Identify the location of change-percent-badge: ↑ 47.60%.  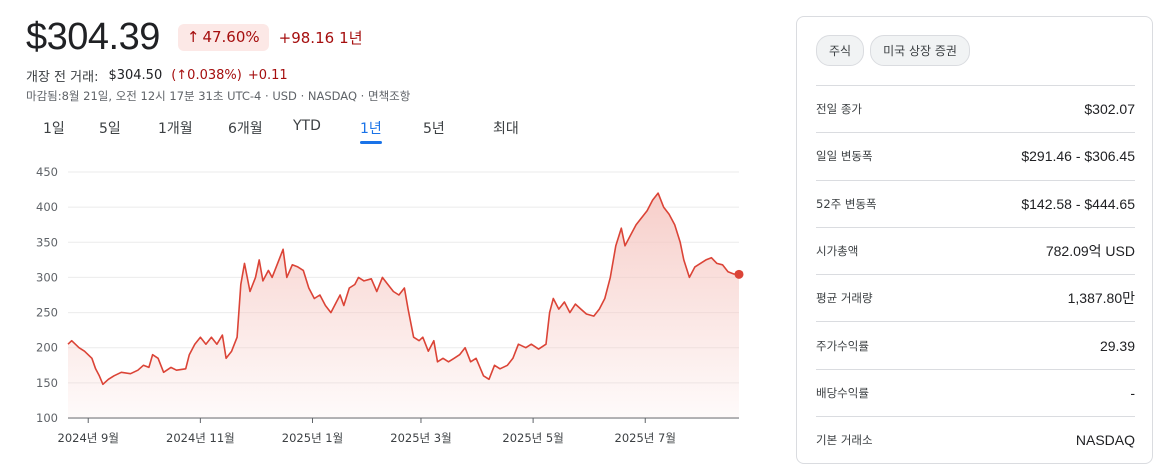
(223, 37).